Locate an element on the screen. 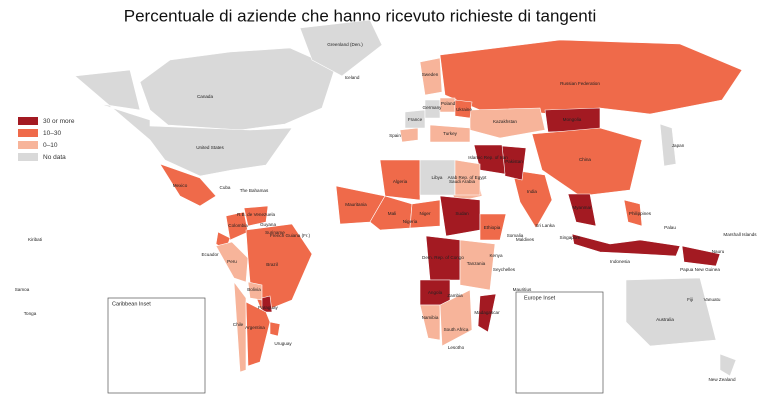 This screenshot has width=768, height=402. country-label: Islamic Rep. of Iran is located at coordinates (488, 157).